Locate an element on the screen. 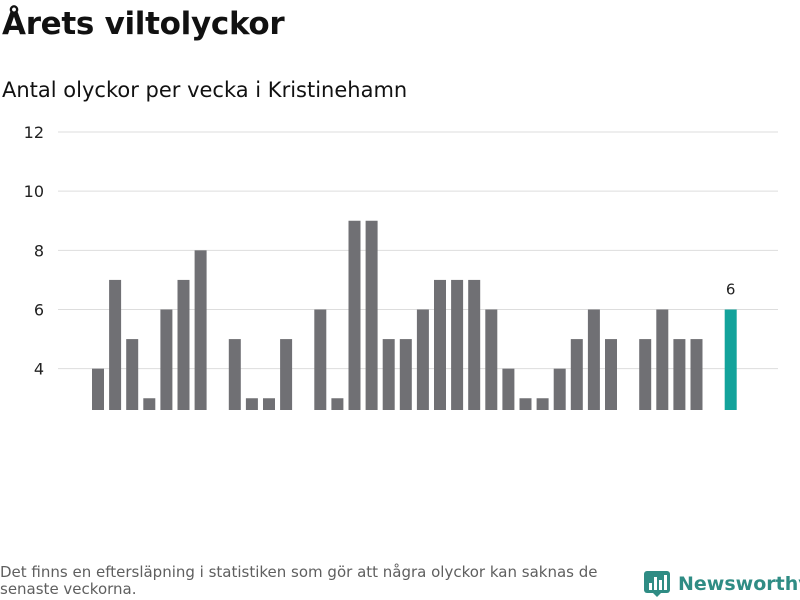 This screenshot has width=800, height=600. data-label: 6 is located at coordinates (731, 290).